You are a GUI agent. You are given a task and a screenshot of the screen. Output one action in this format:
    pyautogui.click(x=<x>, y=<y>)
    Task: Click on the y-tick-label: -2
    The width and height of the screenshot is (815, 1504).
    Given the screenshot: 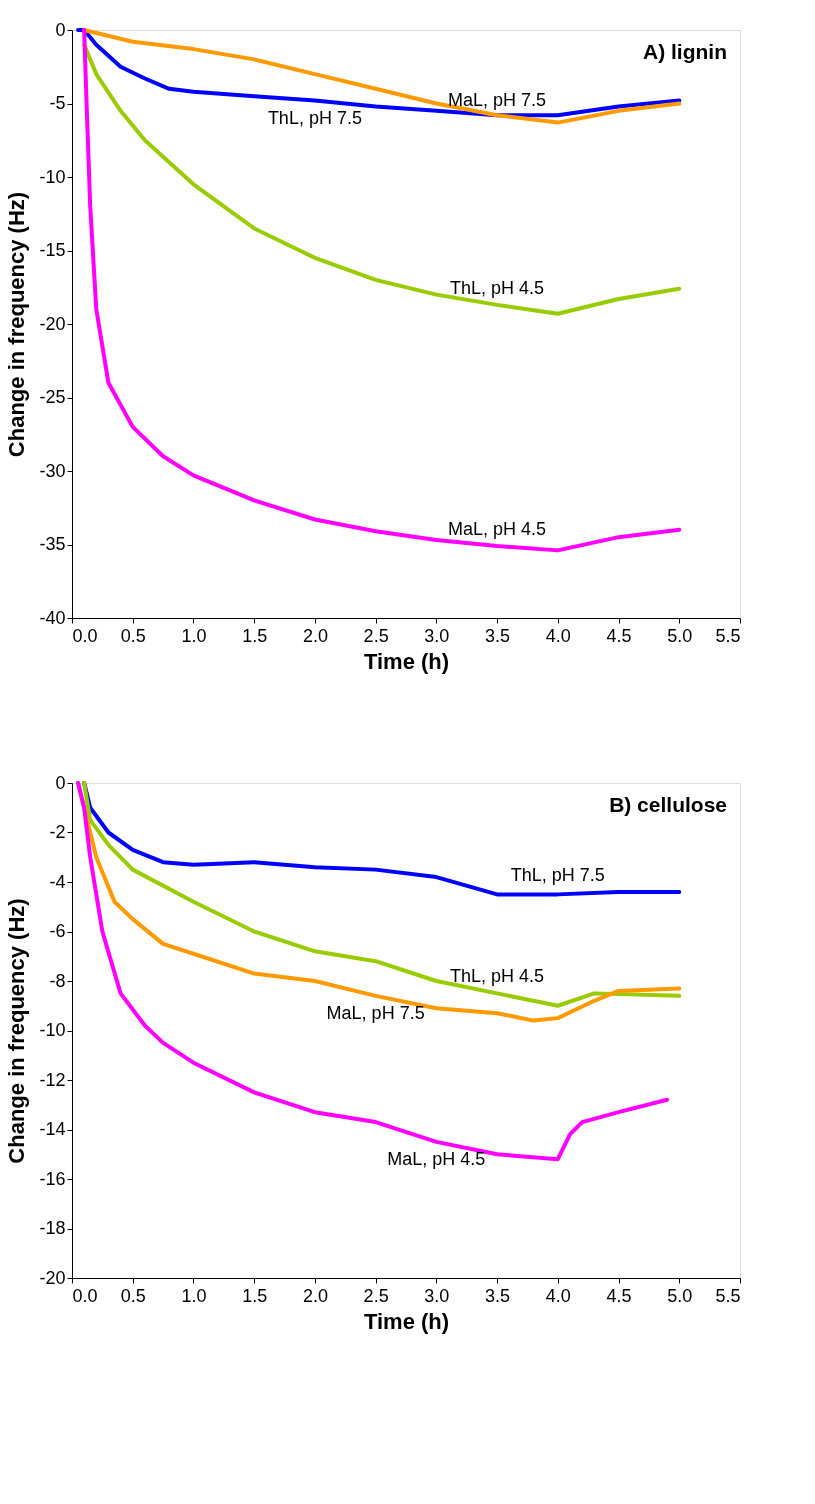 What is the action you would take?
    pyautogui.click(x=57, y=832)
    